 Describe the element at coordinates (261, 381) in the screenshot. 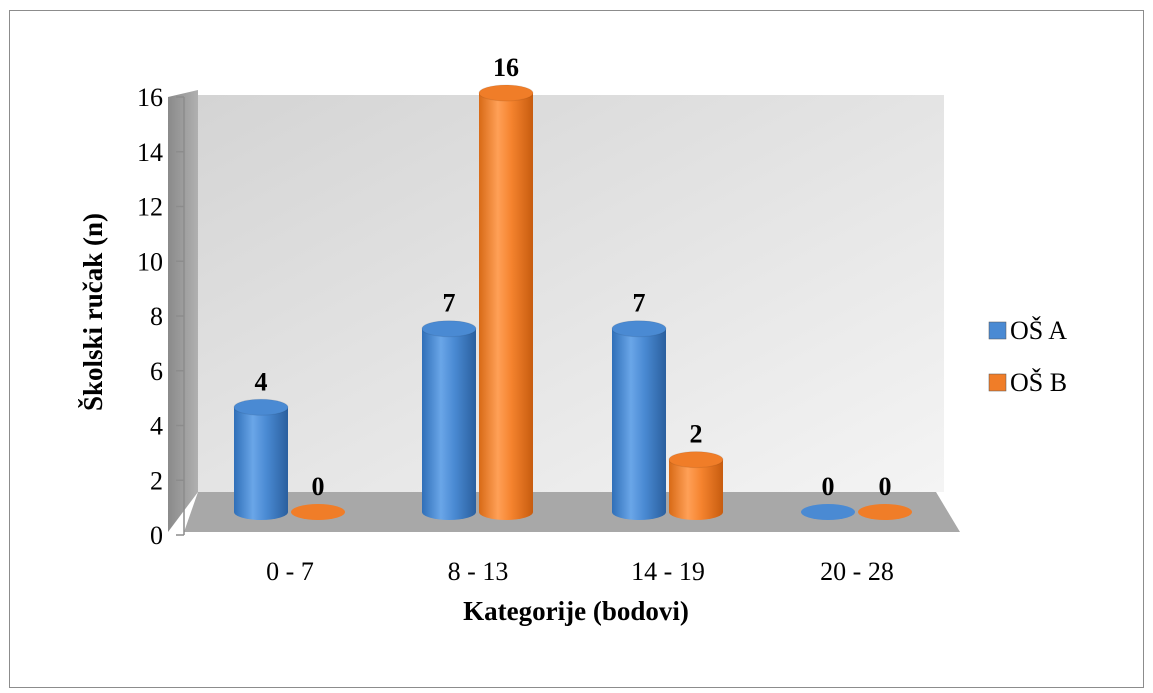

I see `data-label: 4` at that location.